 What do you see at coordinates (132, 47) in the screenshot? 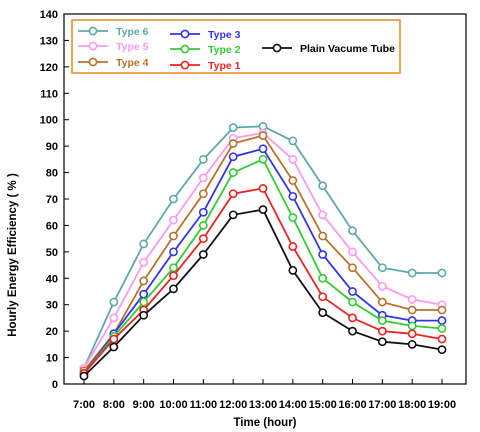
I see `legend-entry-label: Type 5` at bounding box center [132, 47].